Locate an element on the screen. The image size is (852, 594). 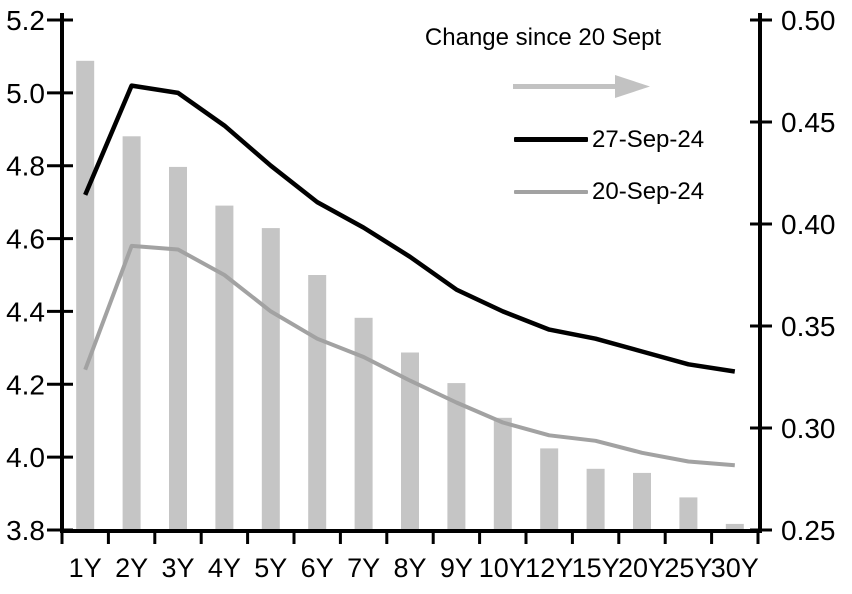
bar-2Y is located at coordinates (131, 333).